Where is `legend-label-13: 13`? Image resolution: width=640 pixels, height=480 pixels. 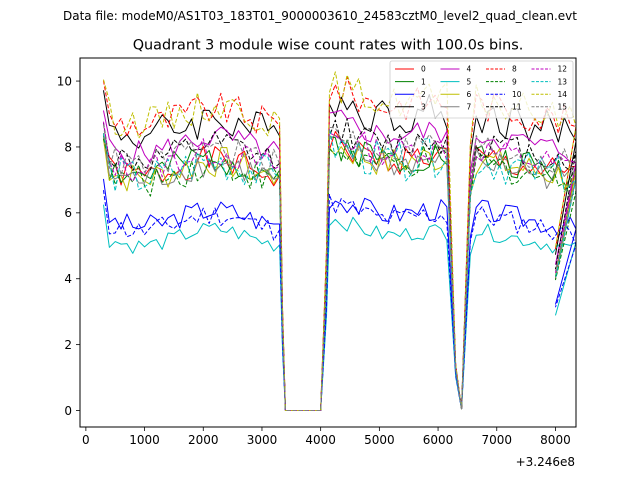 legend-label-13: 13 is located at coordinates (563, 81).